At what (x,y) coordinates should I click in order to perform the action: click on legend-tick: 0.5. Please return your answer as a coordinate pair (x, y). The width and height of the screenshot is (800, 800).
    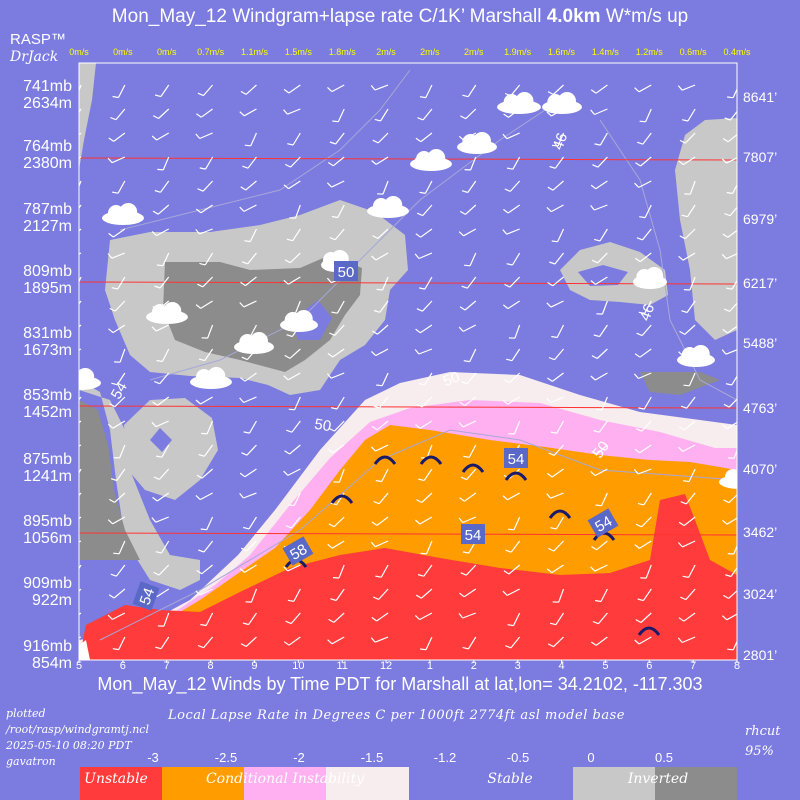
    Looking at the image, I should click on (664, 757).